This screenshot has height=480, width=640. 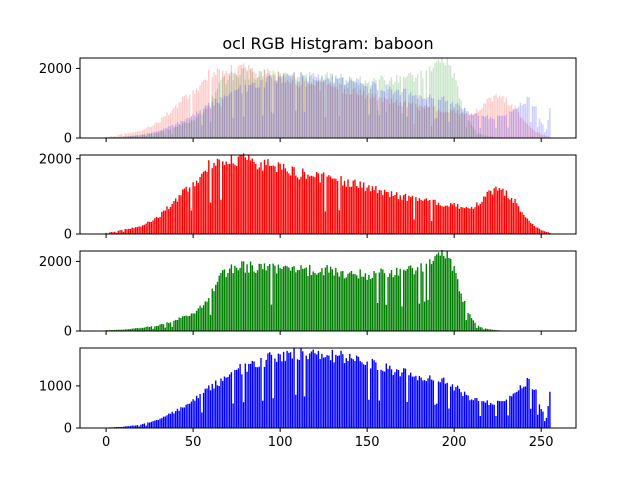 What do you see at coordinates (55, 159) in the screenshot?
I see `y-tick-label: 2000` at bounding box center [55, 159].